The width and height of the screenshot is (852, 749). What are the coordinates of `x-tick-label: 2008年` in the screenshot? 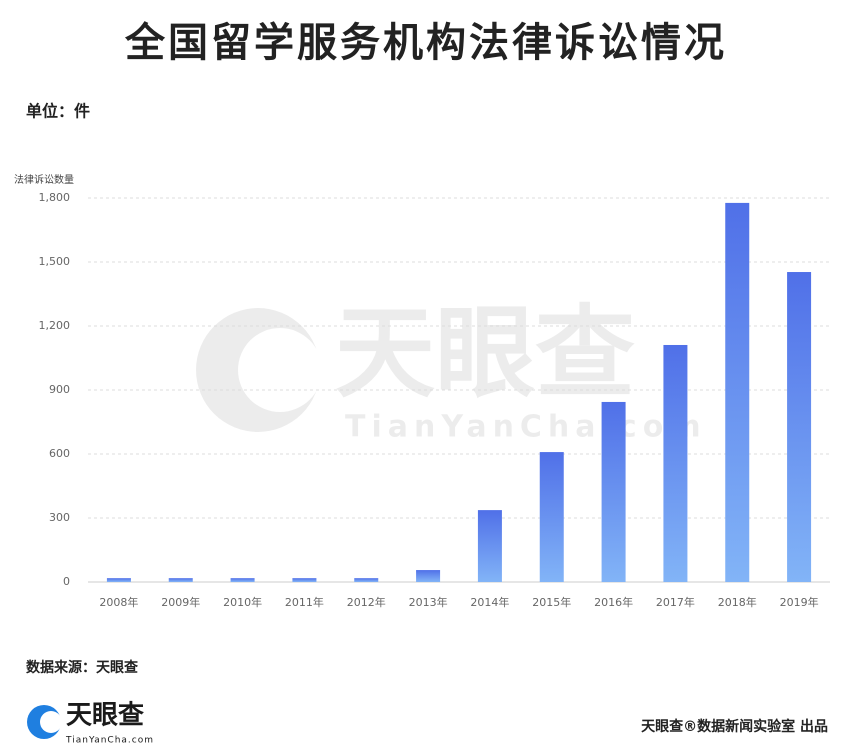 It's located at (118, 602).